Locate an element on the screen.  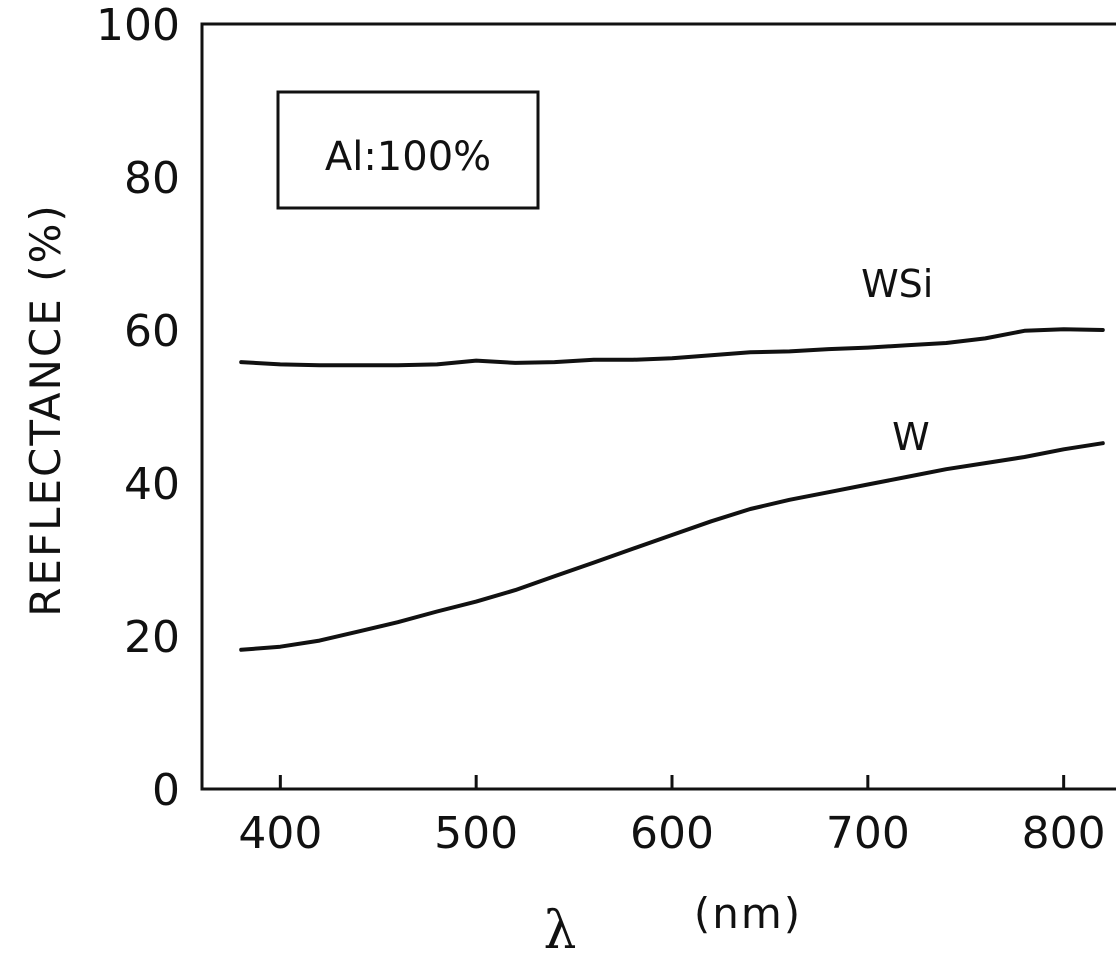
x-tick-label: 800 is located at coordinates (1064, 833).